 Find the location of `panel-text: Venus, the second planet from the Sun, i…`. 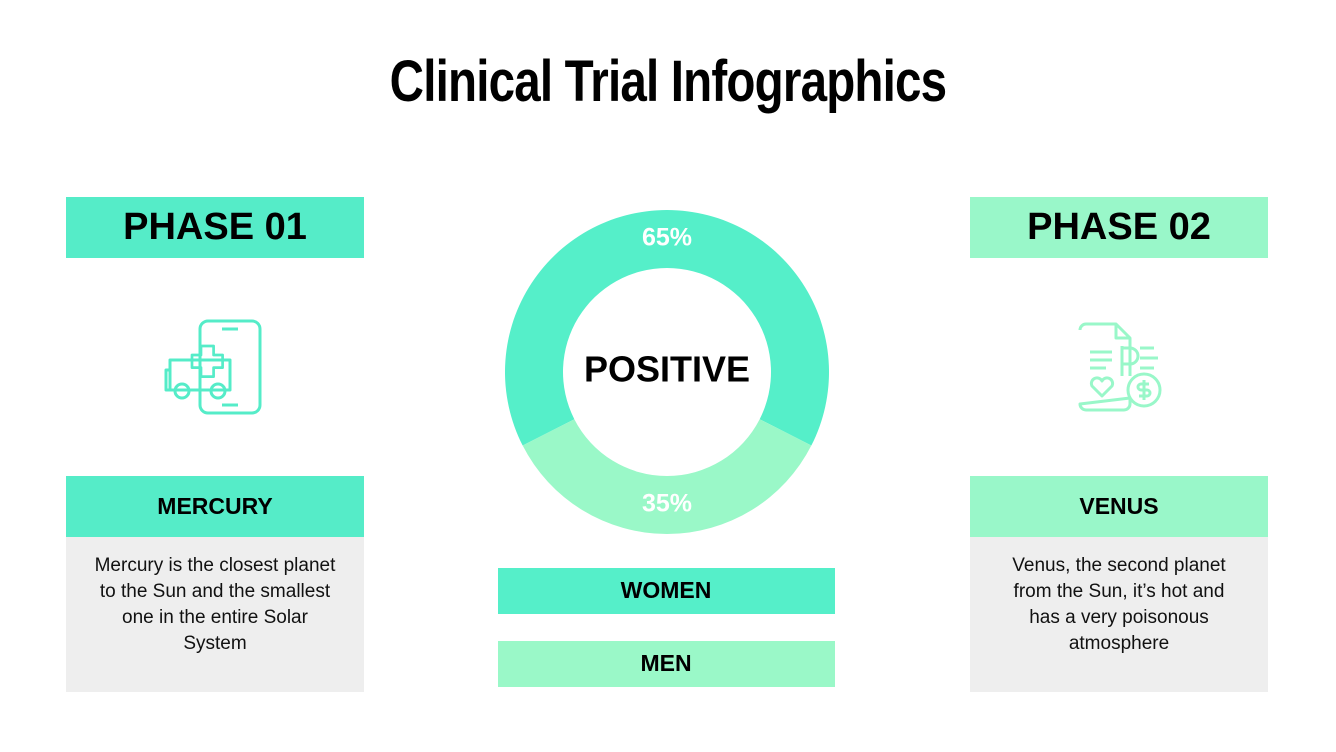

panel-text: Venus, the second planet from the Sun, i… is located at coordinates (1119, 614).